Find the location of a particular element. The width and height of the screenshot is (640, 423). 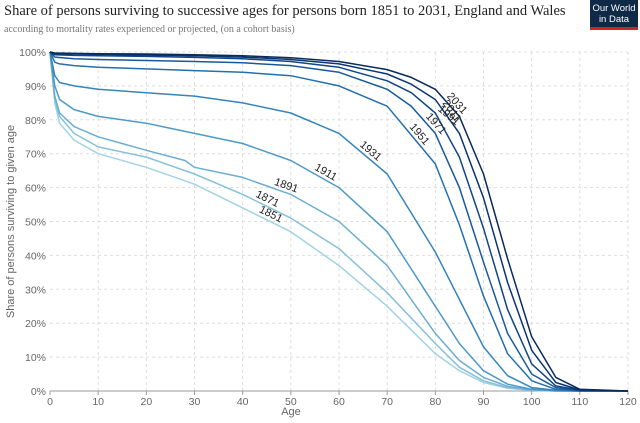

y-tick-label: 70% is located at coordinates (35, 155).